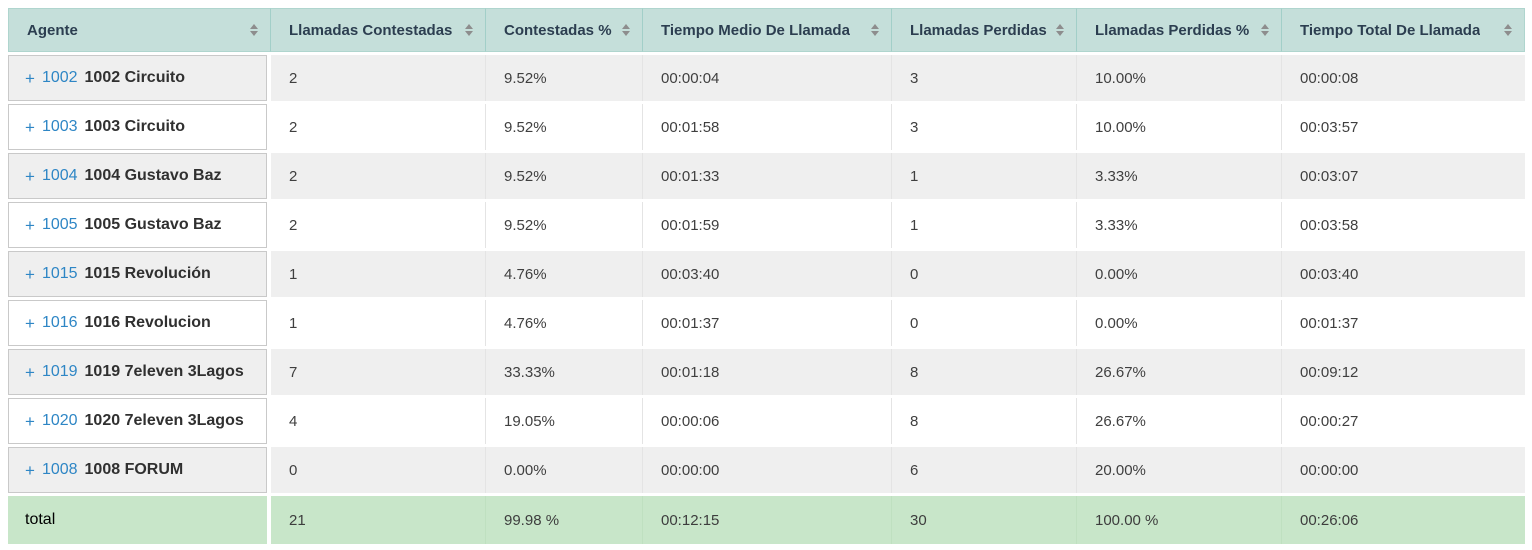 The height and width of the screenshot is (550, 1532). Describe the element at coordinates (139, 372) in the screenshot. I see `cell-agent: +1019 1019 7eleven 3Lagos` at that location.